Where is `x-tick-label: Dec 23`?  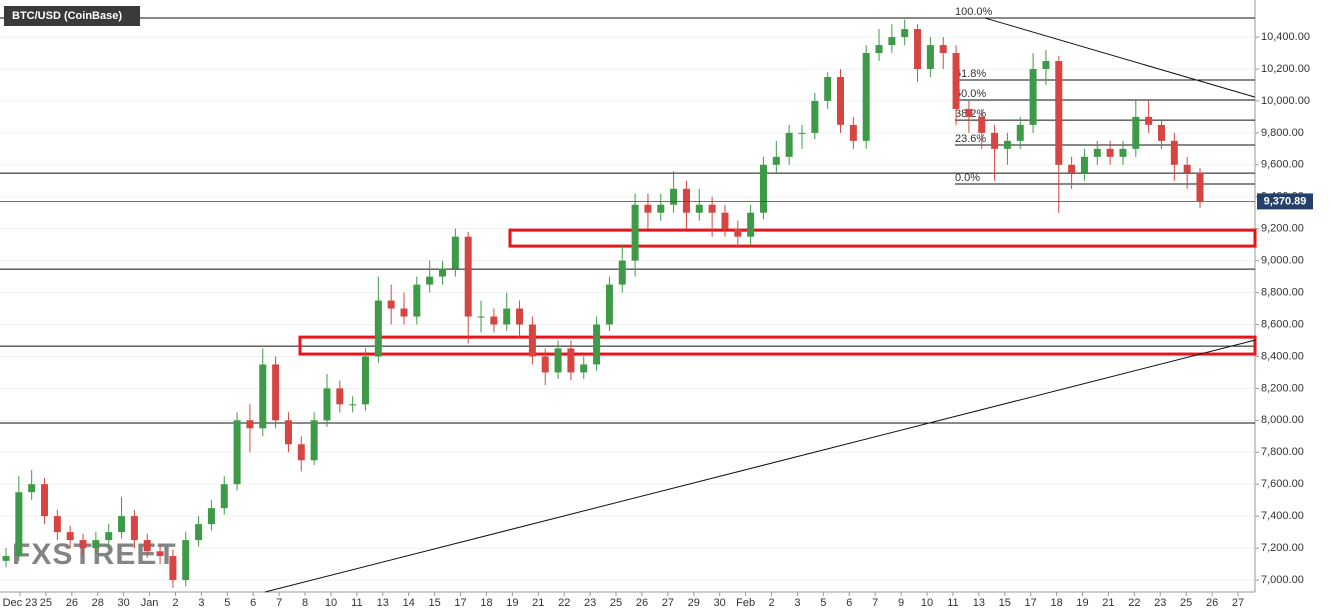
x-tick-label: Dec 23 is located at coordinates (20, 603).